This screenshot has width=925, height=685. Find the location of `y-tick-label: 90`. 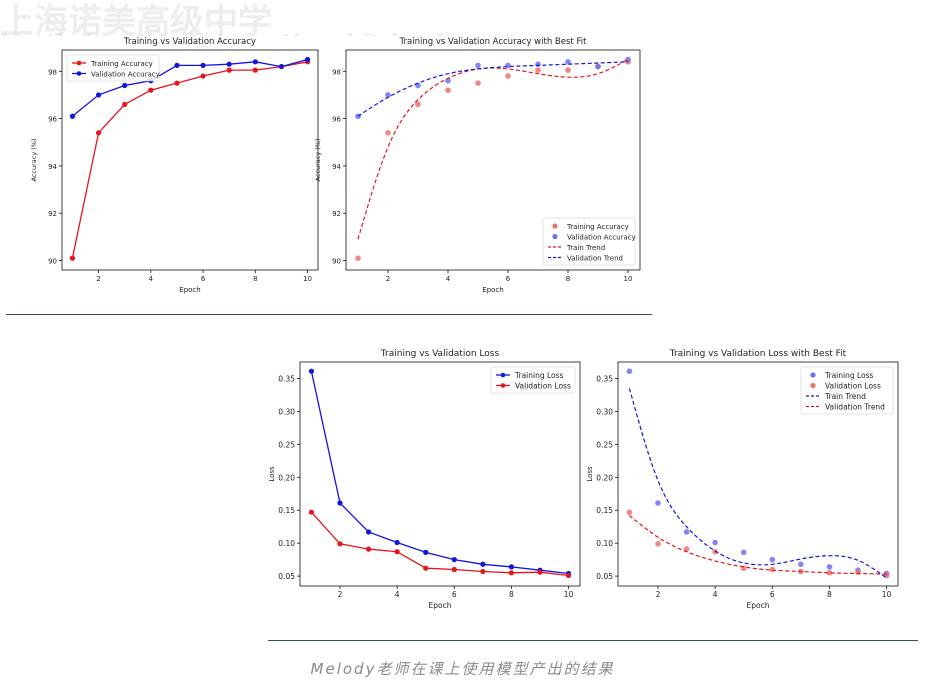

y-tick-label: 90 is located at coordinates (336, 262).